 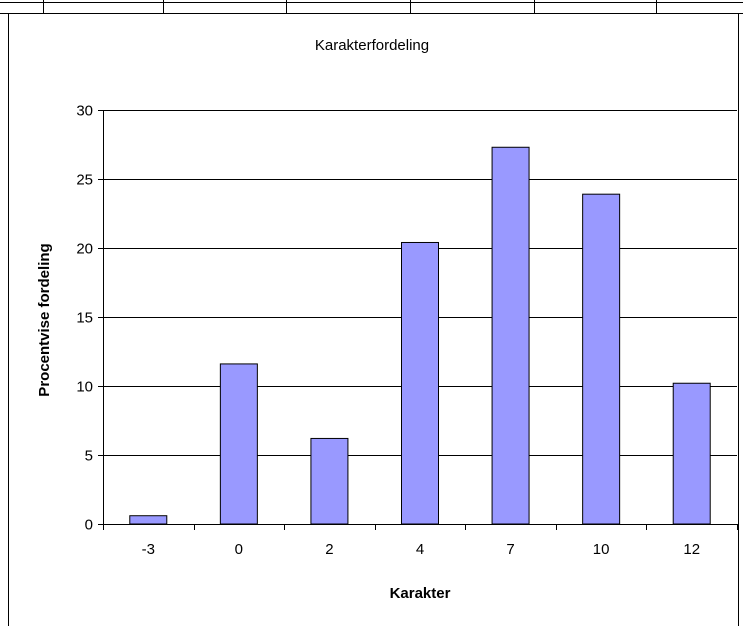 I want to click on y-tick-label: 10, so click(x=84, y=387).